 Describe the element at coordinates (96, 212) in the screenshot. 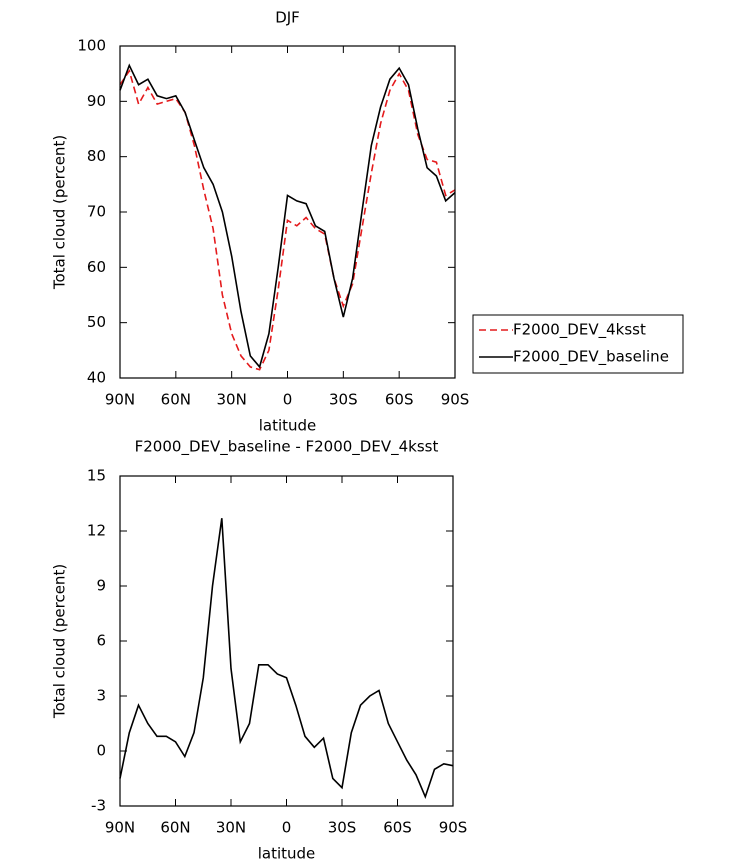

I see `y-tick-label: 70` at that location.